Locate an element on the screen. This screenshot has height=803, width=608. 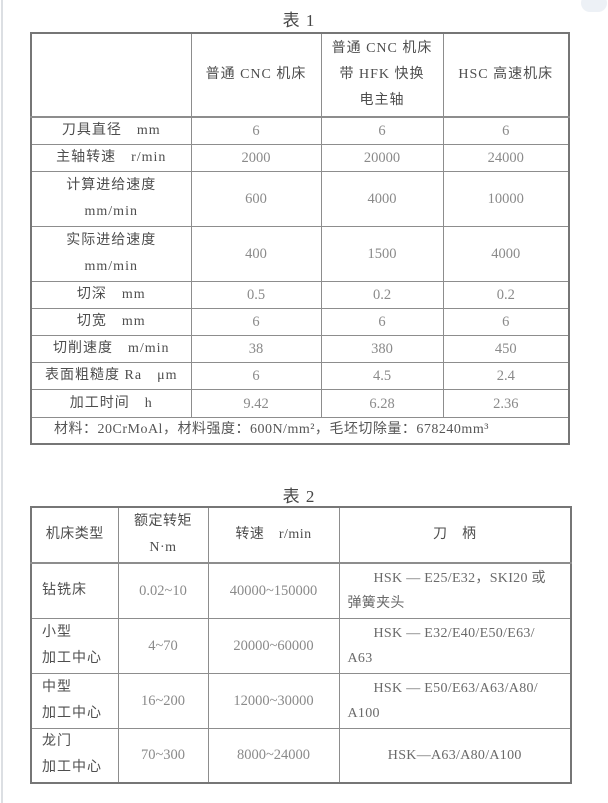
table-row-roughness: 表面粗糙度 Ra μm 6 4.5 2.4 is located at coordinates (300, 376).